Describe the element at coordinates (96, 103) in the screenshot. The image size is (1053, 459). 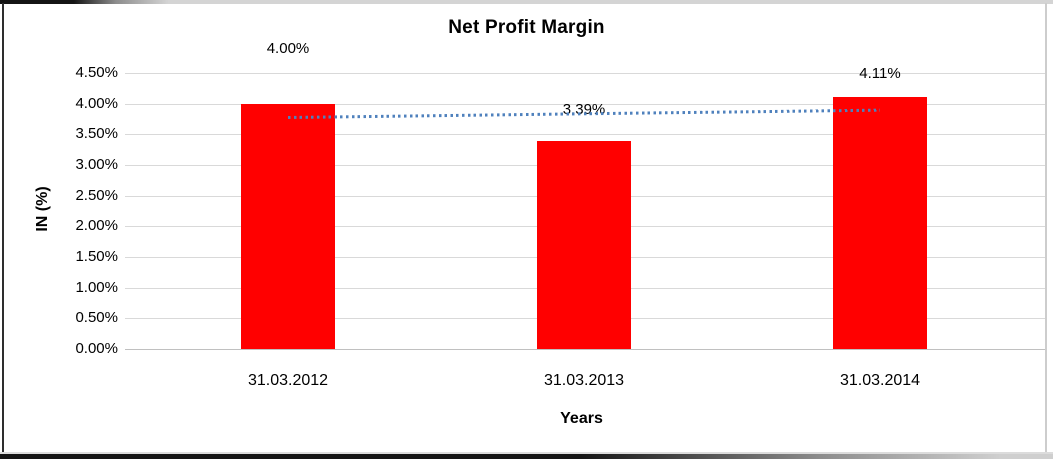
I see `y-tick-label: 4.00%` at that location.